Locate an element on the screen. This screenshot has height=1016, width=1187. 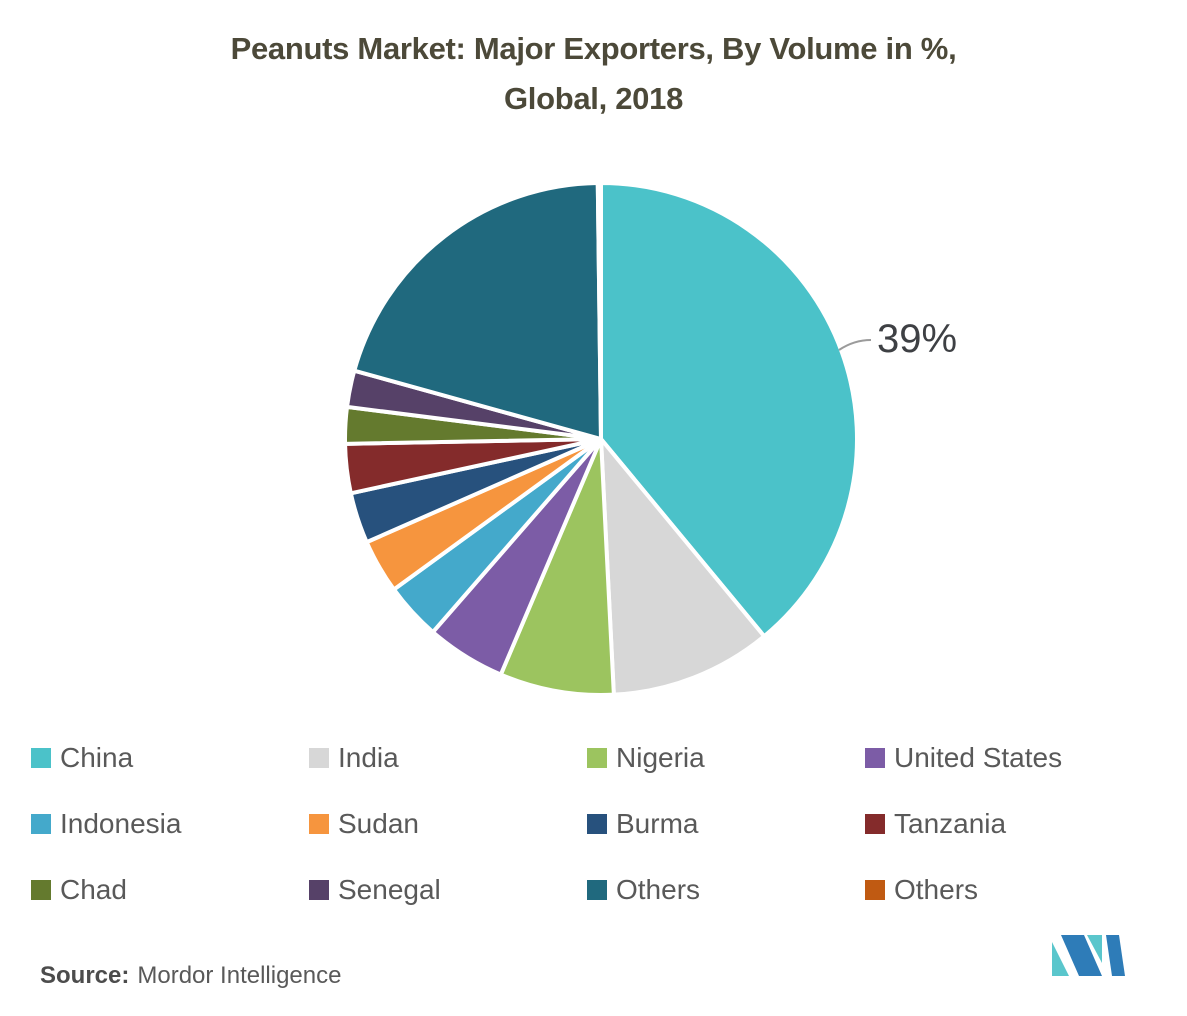
legend-item-senegal: Senegal is located at coordinates (448, 889).